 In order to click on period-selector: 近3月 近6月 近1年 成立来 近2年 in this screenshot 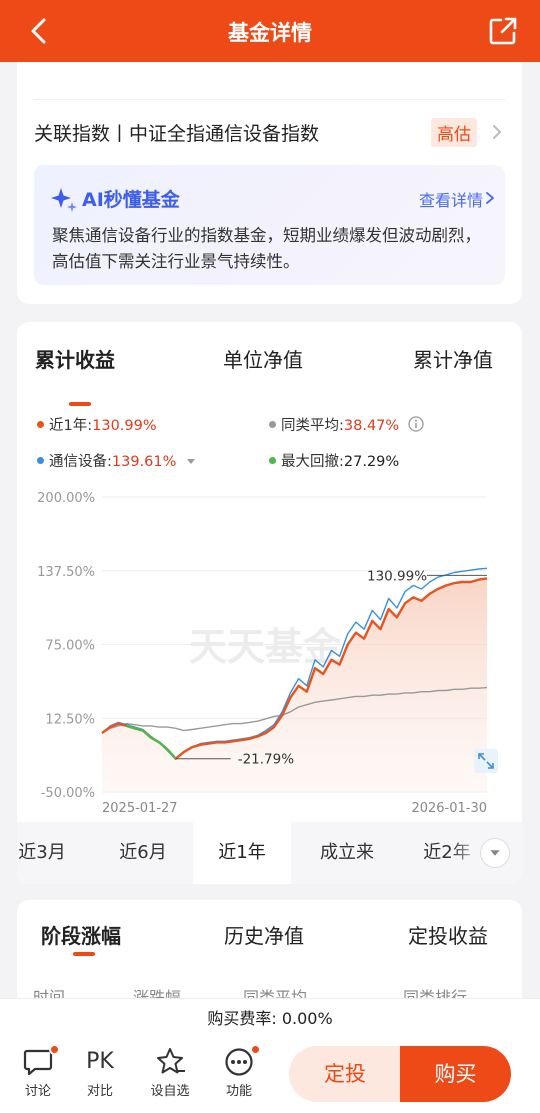, I will do `click(269, 853)`.